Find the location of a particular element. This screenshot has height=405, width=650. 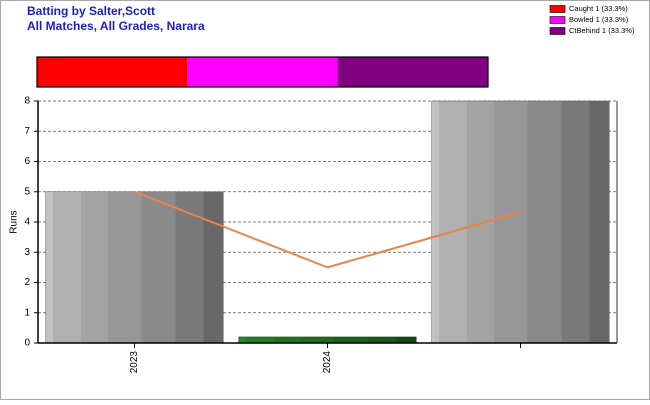

legend-label: Caught 1 (33.3%) is located at coordinates (598, 8).